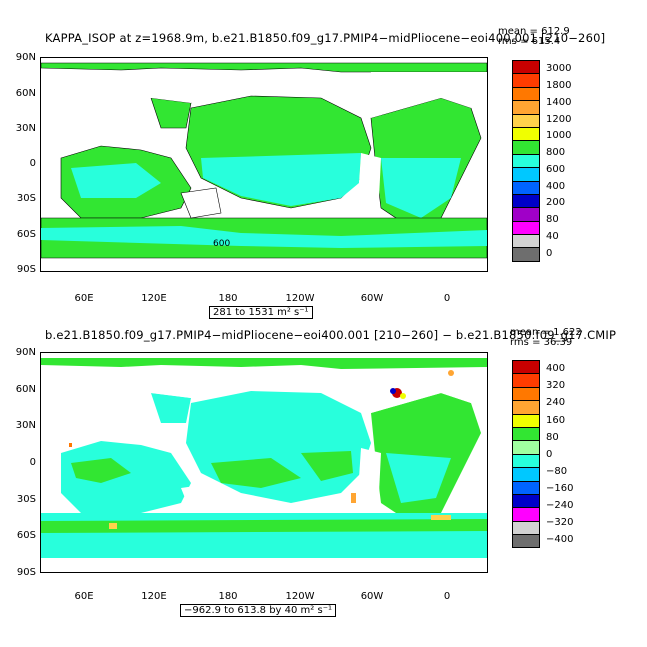 This screenshot has height=647, width=647. What do you see at coordinates (557, 471) in the screenshot?
I see `colorbar-label: −80` at bounding box center [557, 471].